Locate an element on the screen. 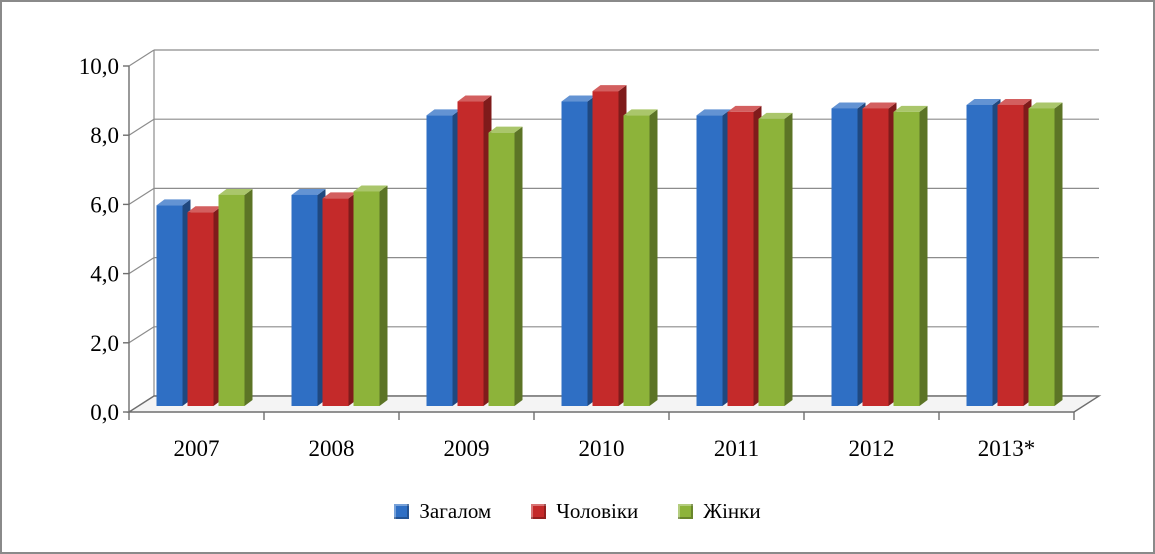  x-tick-label: 2009 is located at coordinates (467, 448).